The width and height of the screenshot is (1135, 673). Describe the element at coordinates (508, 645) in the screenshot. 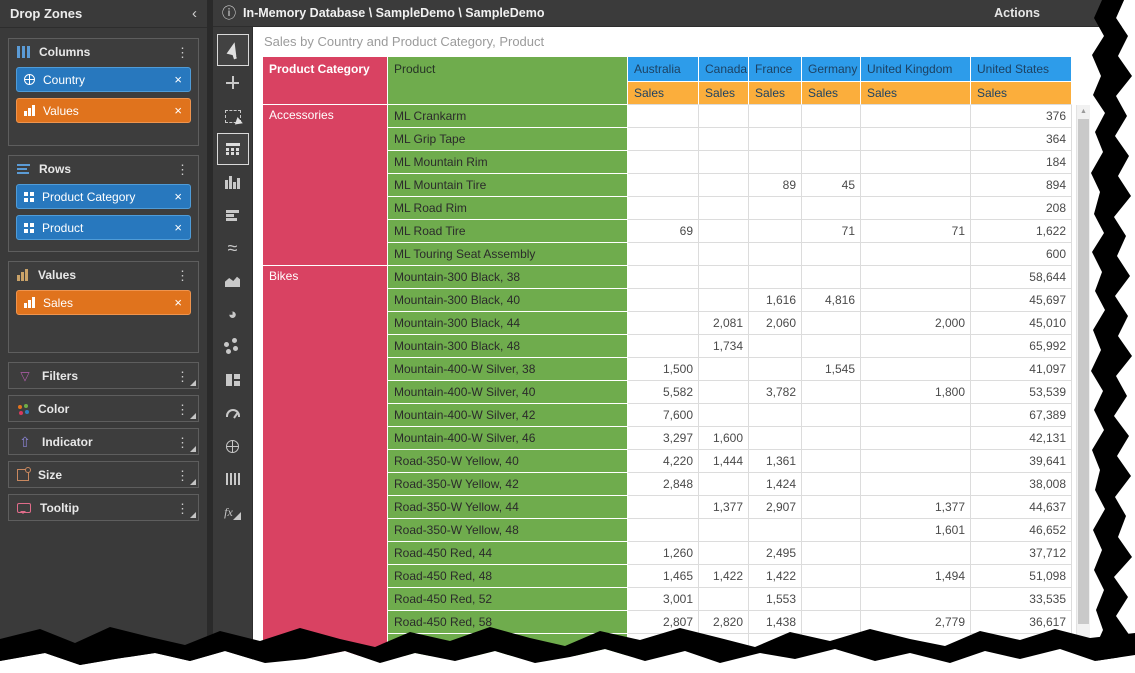

I see `product-cell` at that location.